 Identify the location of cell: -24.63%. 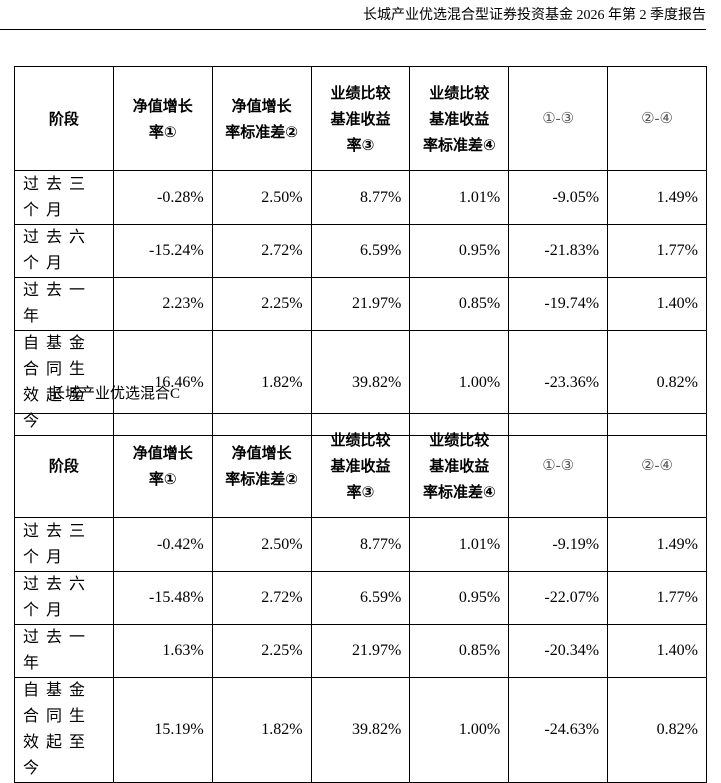
(558, 730).